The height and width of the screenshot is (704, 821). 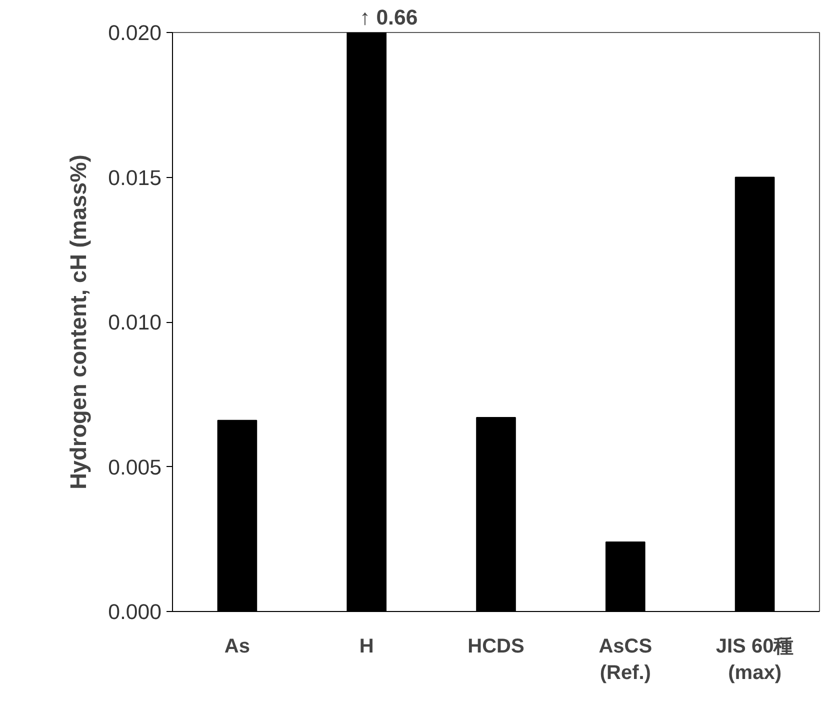 I want to click on x-tick-label: JIS 60種 (max), so click(x=755, y=660).